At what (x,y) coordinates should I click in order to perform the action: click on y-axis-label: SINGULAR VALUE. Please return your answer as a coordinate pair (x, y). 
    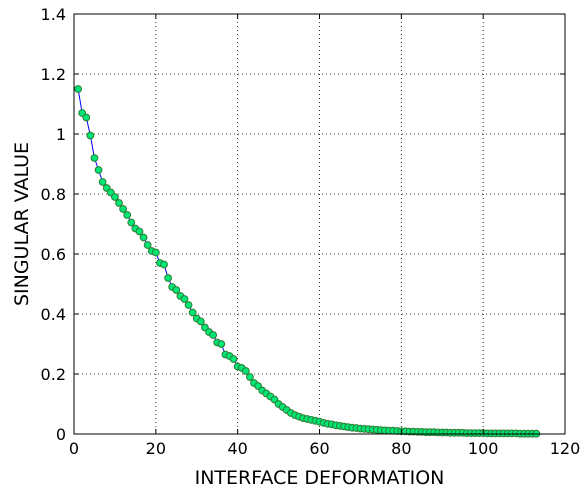
    Looking at the image, I should click on (22, 224).